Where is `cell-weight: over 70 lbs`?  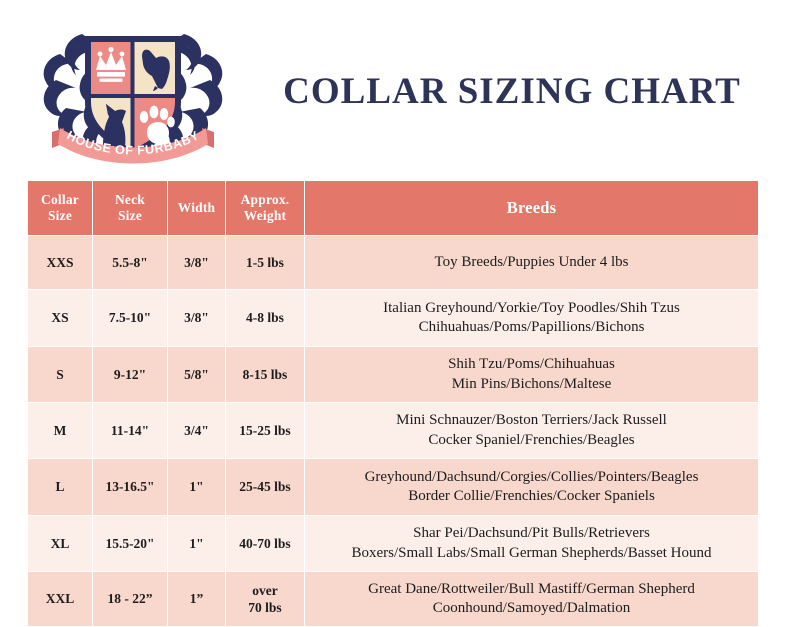
cell-weight: over 70 lbs is located at coordinates (265, 599).